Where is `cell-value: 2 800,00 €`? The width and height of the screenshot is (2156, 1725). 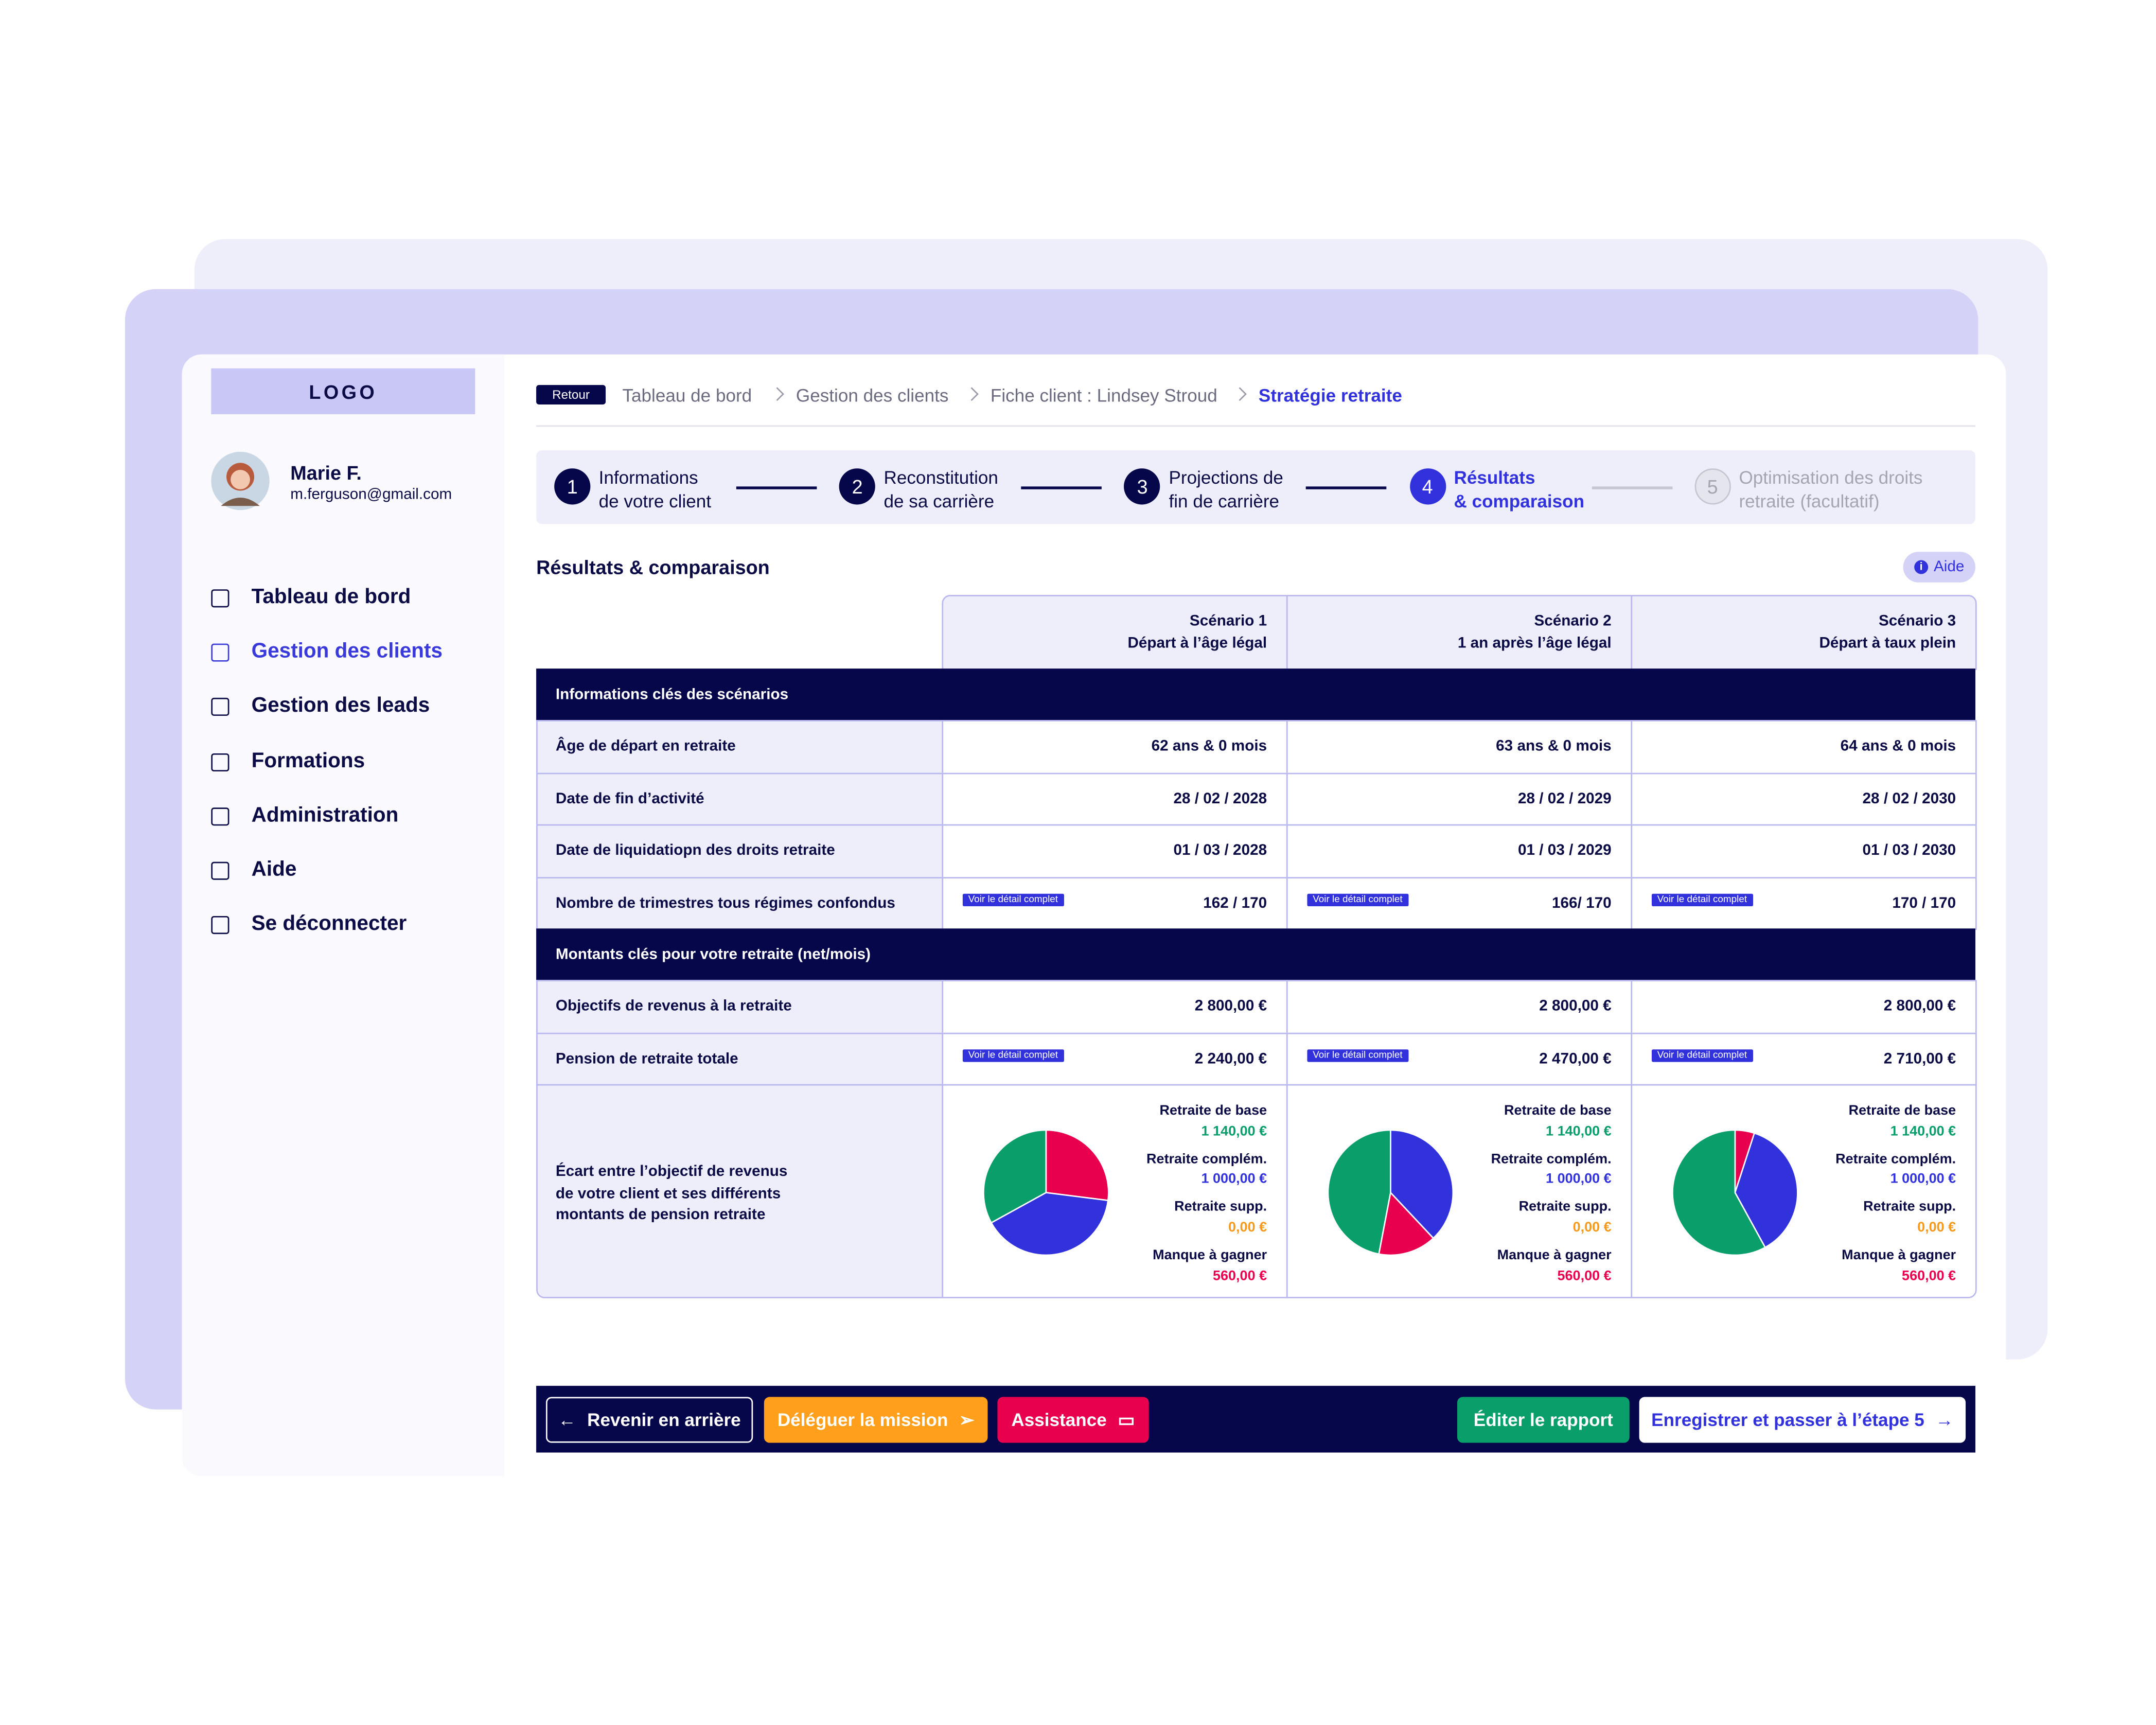 cell-value: 2 800,00 € is located at coordinates (1575, 1006).